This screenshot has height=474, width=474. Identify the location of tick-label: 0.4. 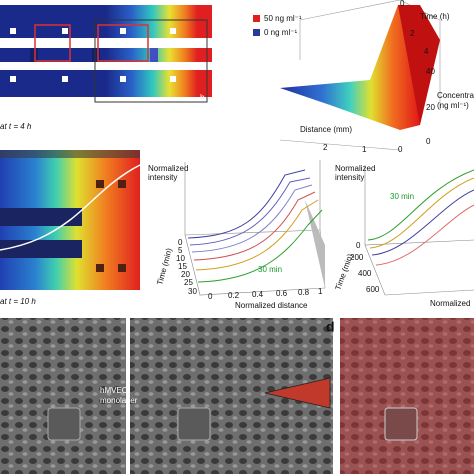
(258, 294).